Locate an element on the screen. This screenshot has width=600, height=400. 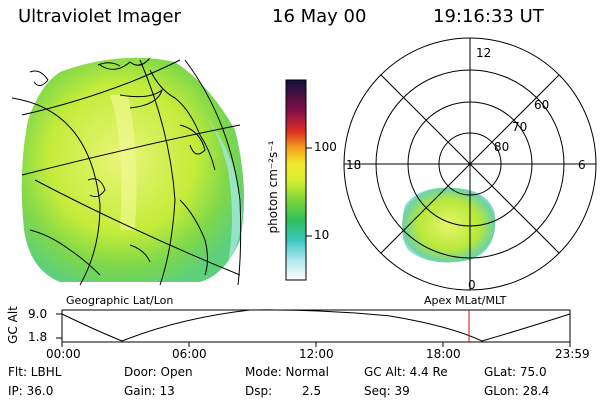
gain-info: Gain: 13 is located at coordinates (149, 391).